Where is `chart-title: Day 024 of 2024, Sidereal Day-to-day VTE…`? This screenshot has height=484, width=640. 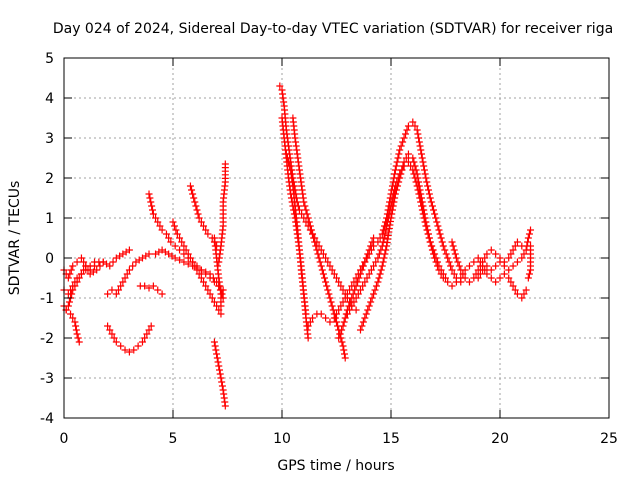
chart-title: Day 024 of 2024, Sidereal Day-to-day VTE… is located at coordinates (333, 29).